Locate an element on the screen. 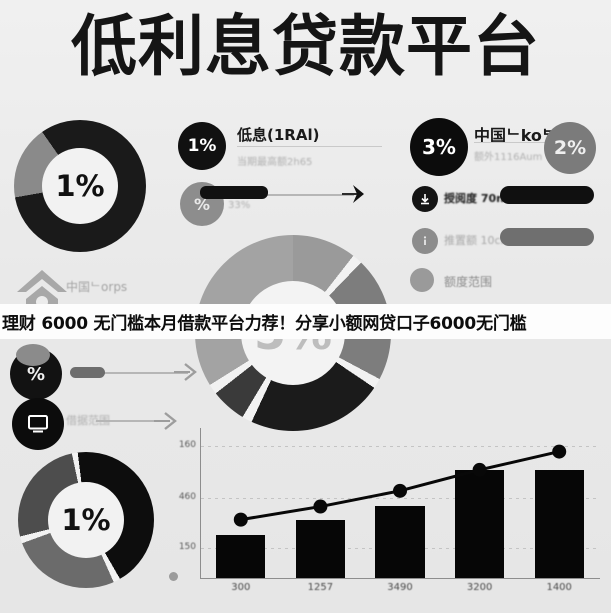 The width and height of the screenshot is (611, 613). chart-legend-dot is located at coordinates (173, 576).